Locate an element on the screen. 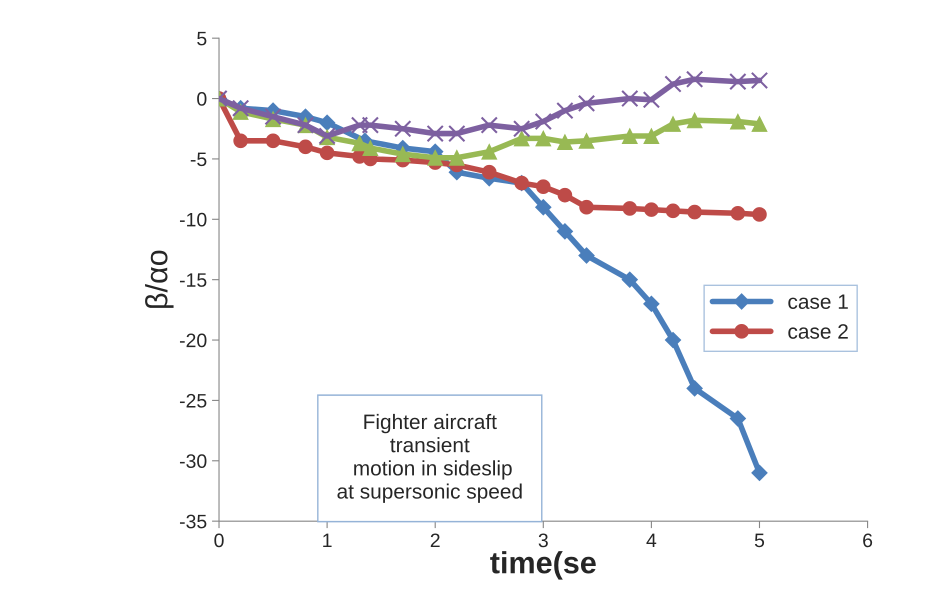 The height and width of the screenshot is (606, 942). y-tick-label: -5 is located at coordinates (198, 159).